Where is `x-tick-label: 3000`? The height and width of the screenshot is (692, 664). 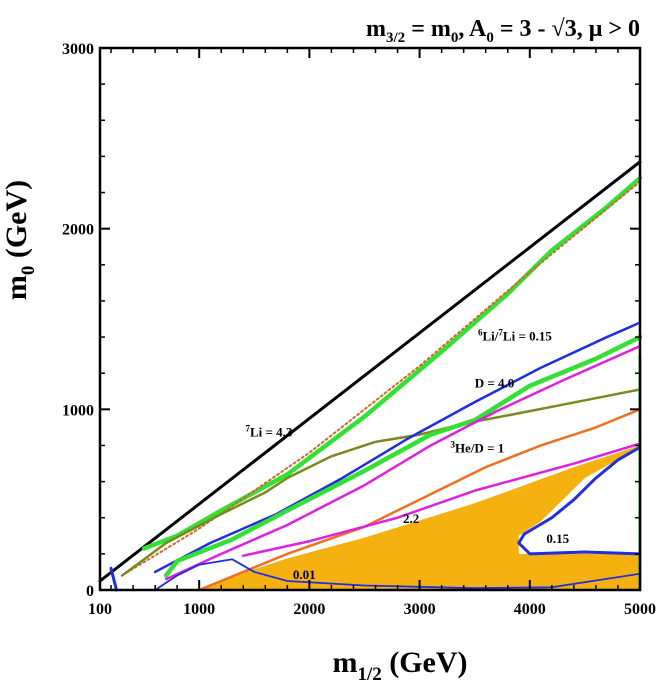 x-tick-label: 3000 is located at coordinates (420, 609).